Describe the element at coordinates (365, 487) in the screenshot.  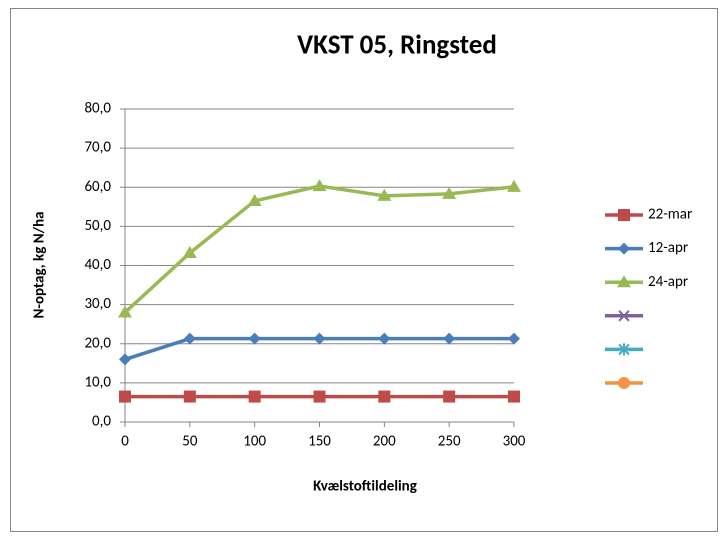
I see `x-axis-label: Kvælstoftildeling` at that location.